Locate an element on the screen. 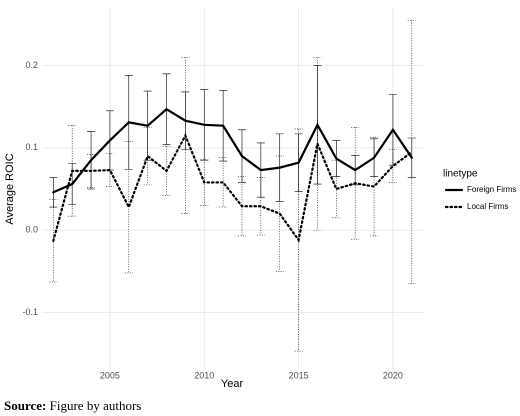  y-tick-label: 0.0 is located at coordinates (31, 230).